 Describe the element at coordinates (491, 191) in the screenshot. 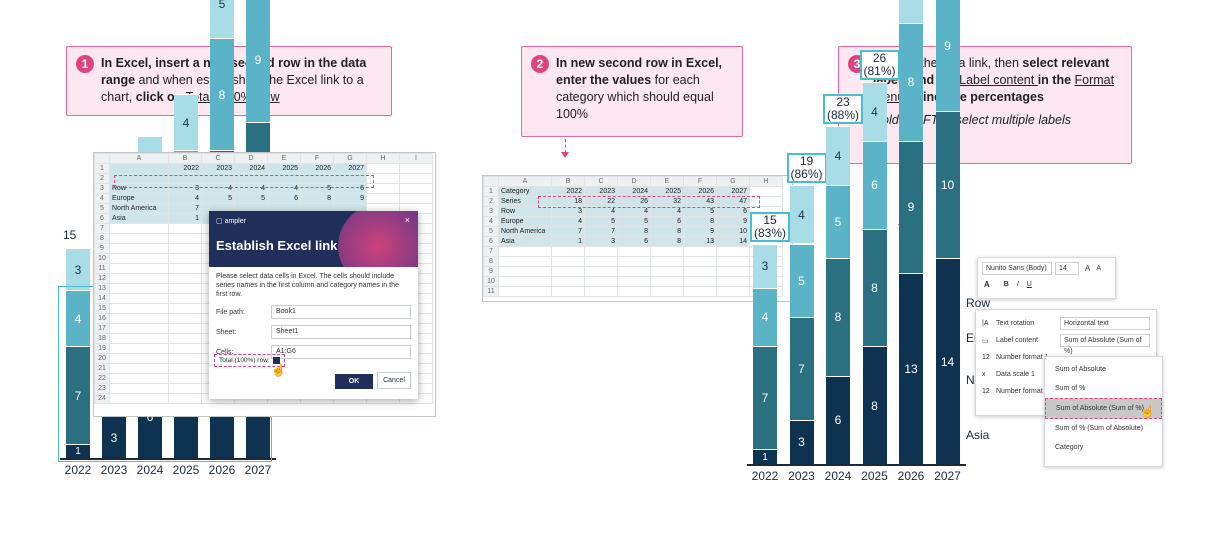

I see `row-header: 1` at that location.